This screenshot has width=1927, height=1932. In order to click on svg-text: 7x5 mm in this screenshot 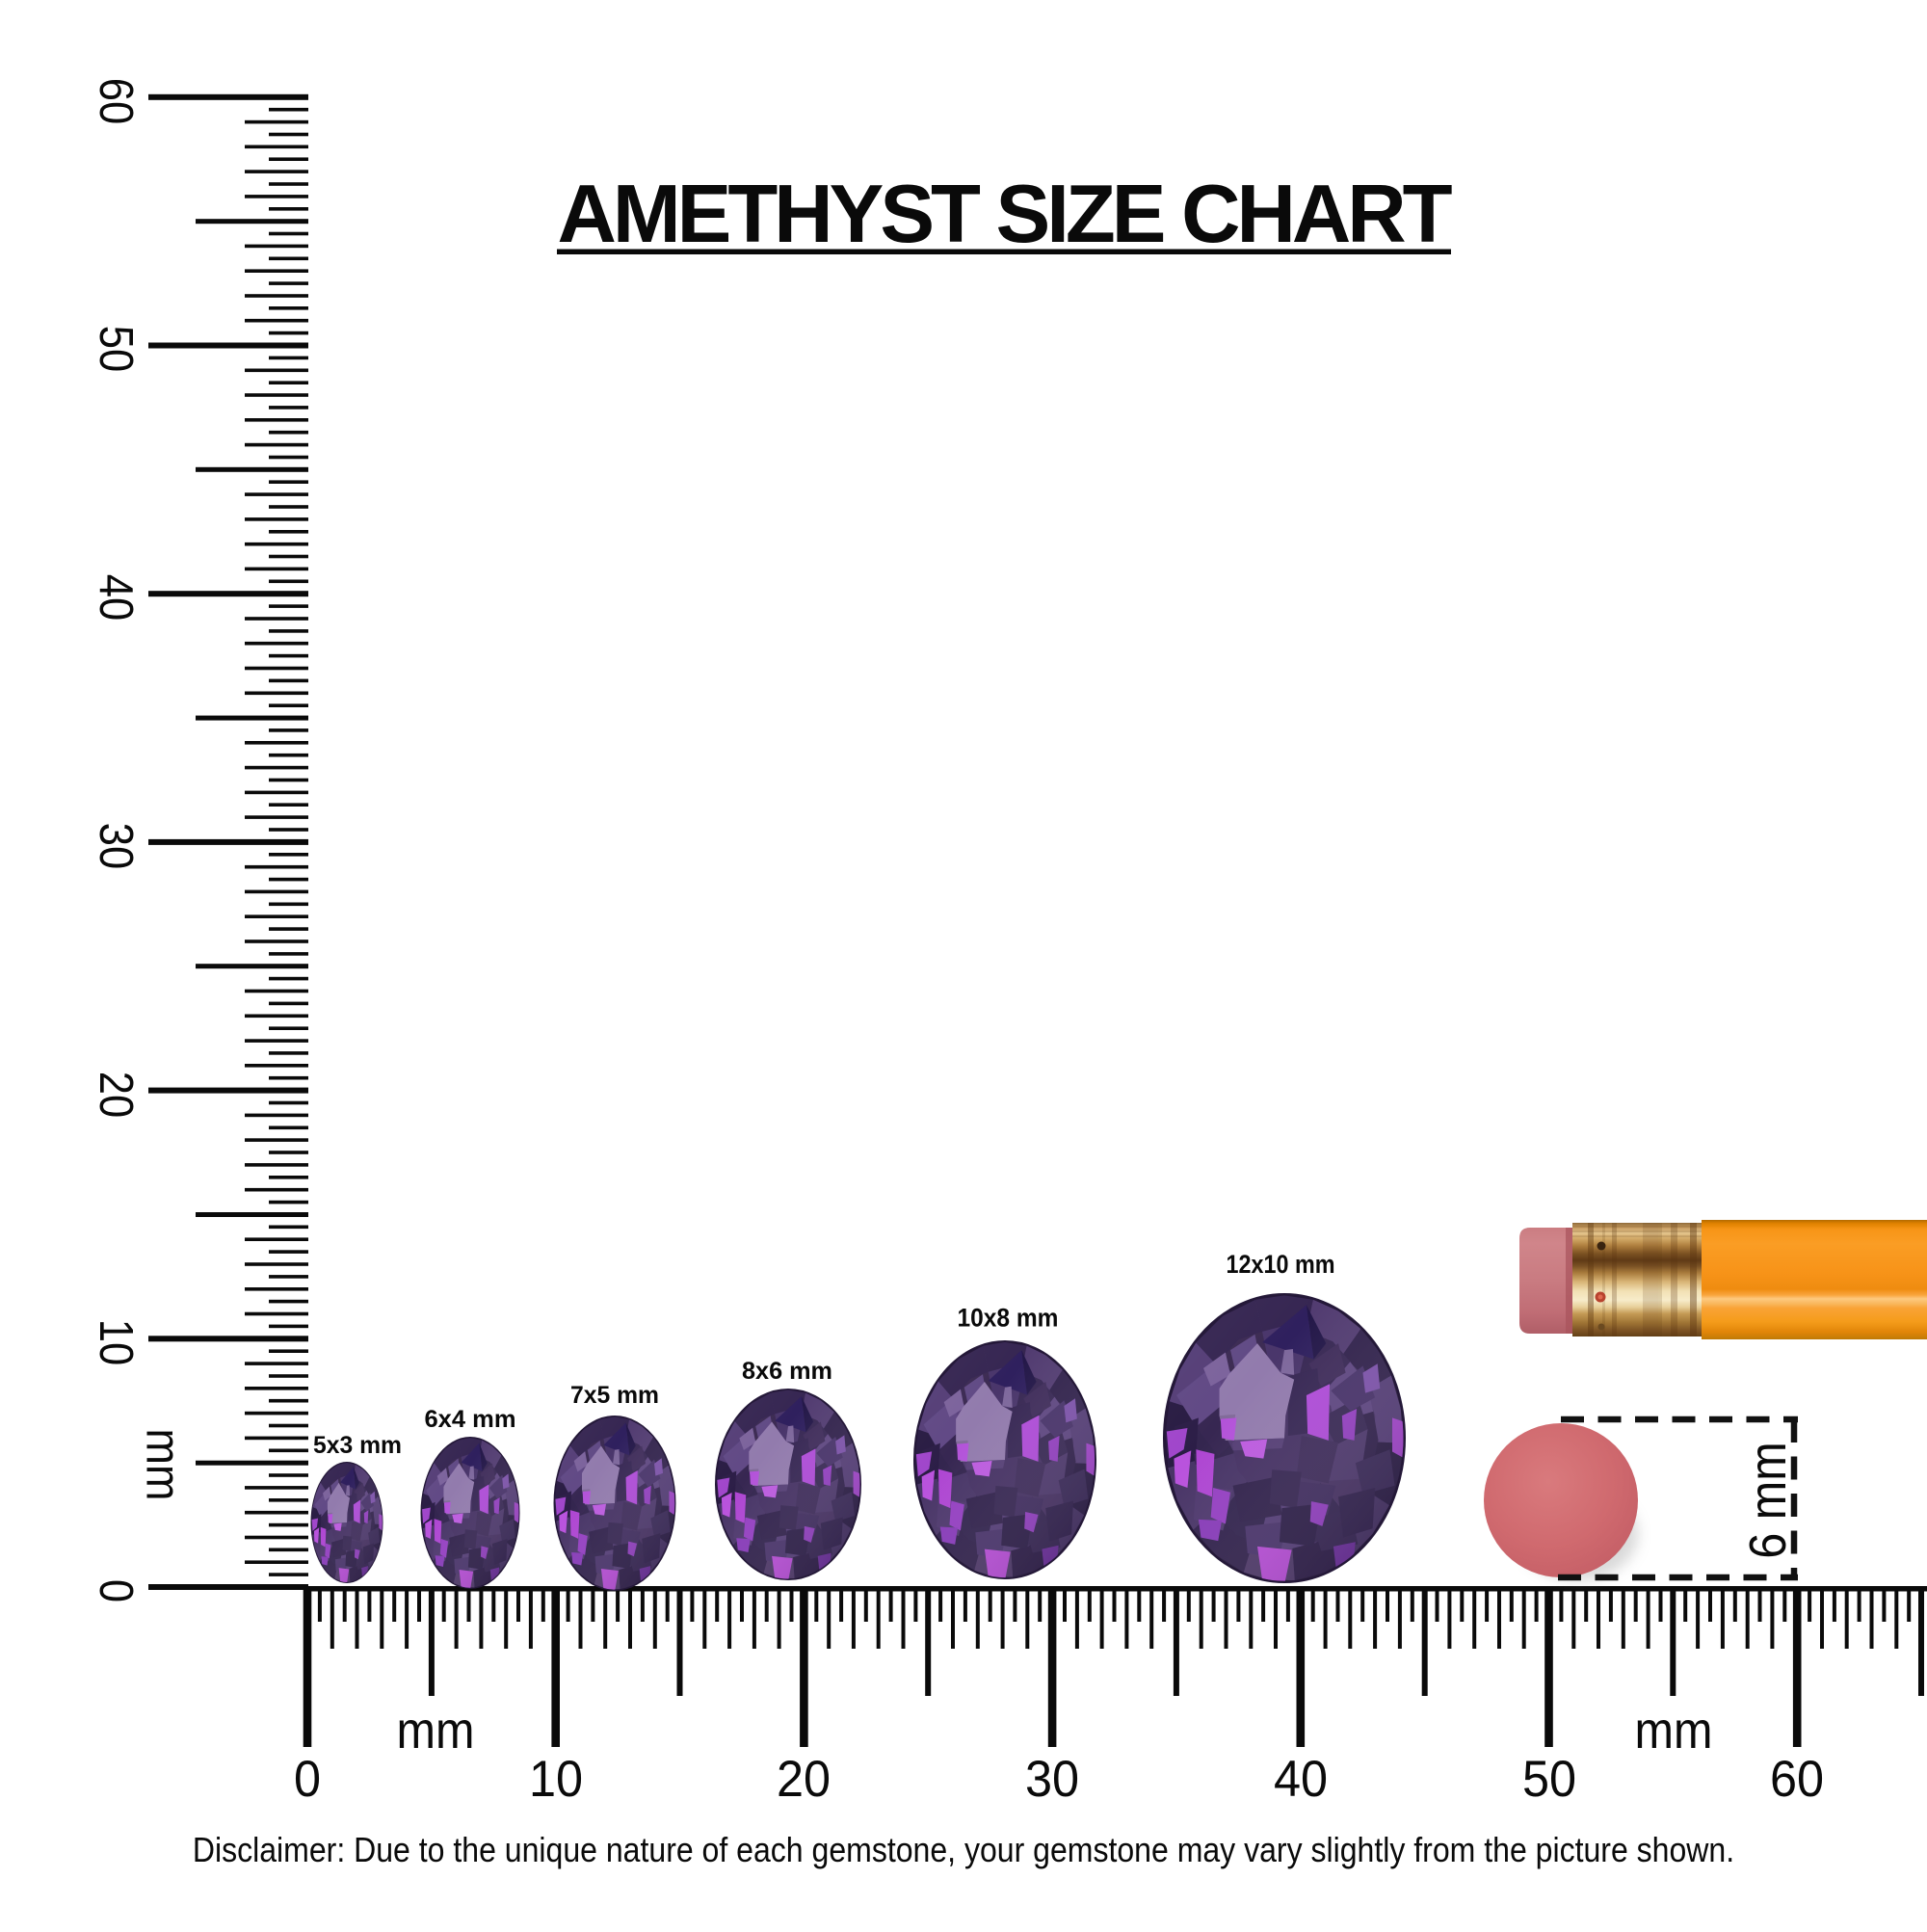, I will do `click(614, 1395)`.